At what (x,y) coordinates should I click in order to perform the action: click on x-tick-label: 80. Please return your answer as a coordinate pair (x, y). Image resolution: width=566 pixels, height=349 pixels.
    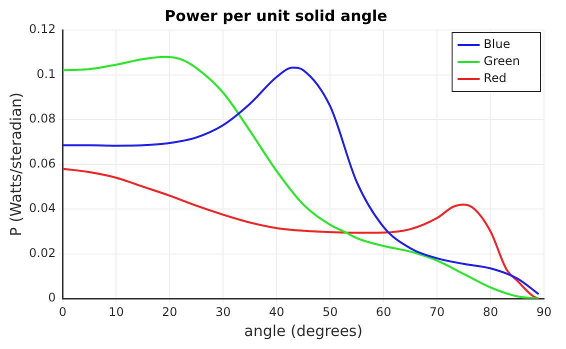
    Looking at the image, I should click on (490, 311).